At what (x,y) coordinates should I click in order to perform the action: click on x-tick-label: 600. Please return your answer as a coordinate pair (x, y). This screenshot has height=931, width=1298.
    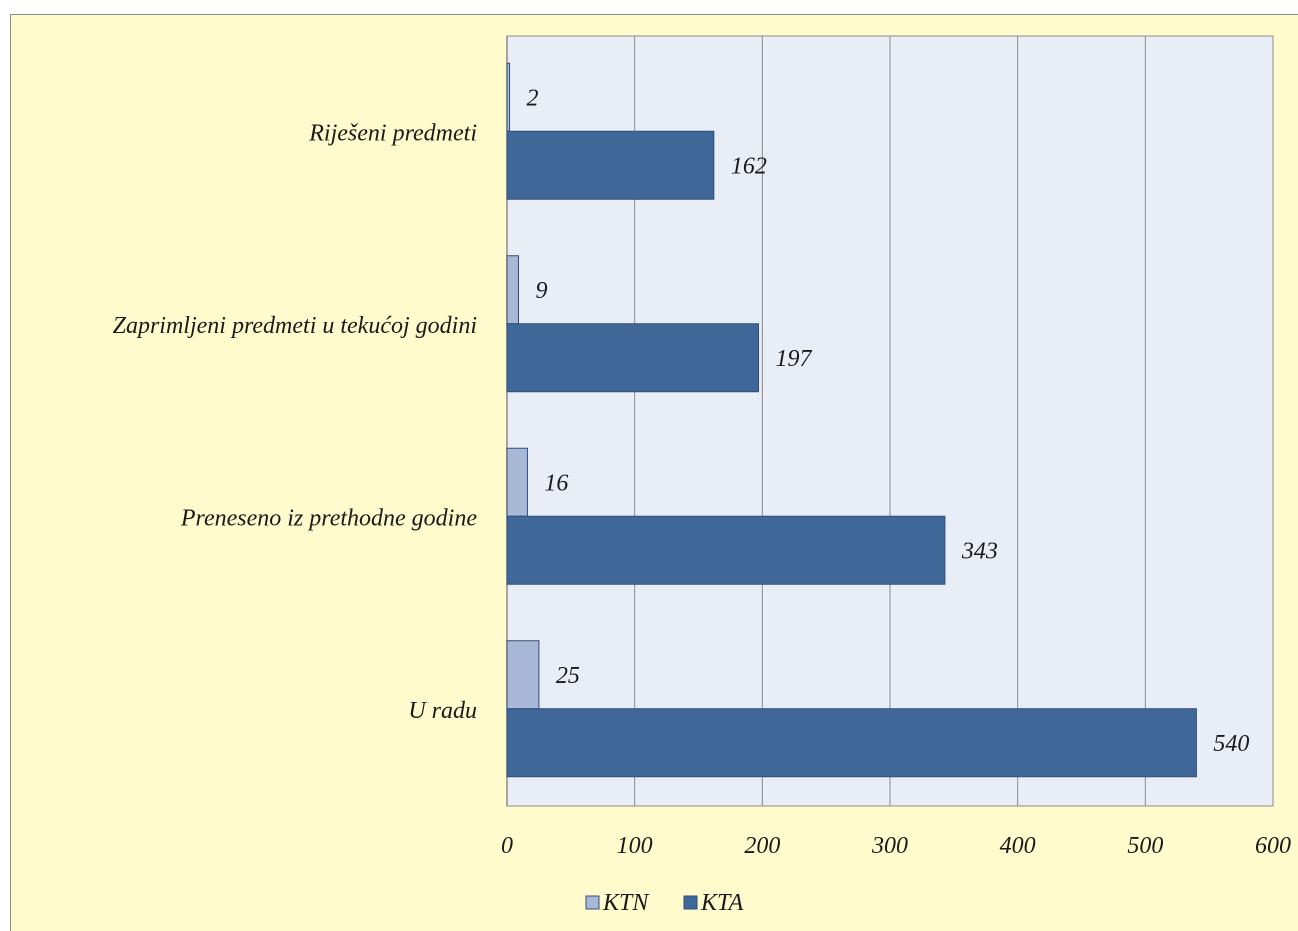
    Looking at the image, I should click on (1273, 846).